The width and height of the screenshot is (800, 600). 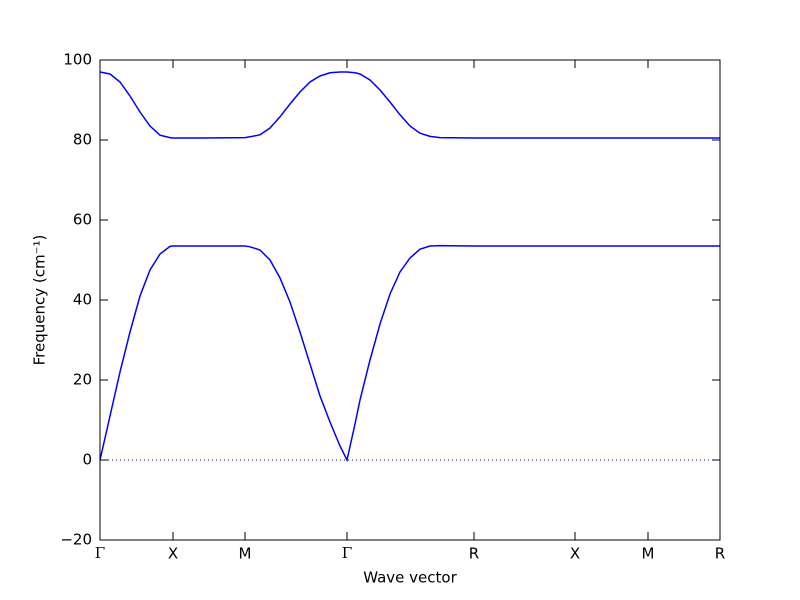 What do you see at coordinates (87, 460) in the screenshot?
I see `y-tick-label: 0` at bounding box center [87, 460].